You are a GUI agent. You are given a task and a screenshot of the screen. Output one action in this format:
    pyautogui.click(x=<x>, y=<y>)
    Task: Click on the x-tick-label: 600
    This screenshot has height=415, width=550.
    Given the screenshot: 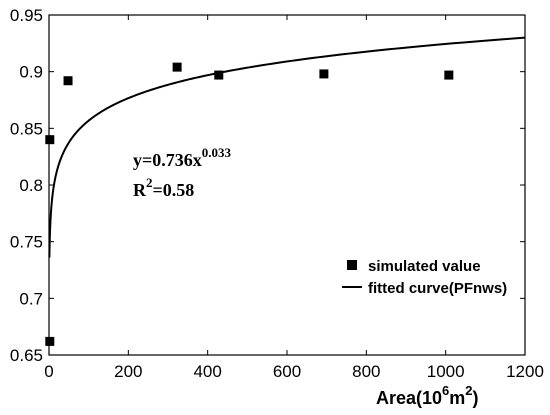 What is the action you would take?
    pyautogui.click(x=287, y=371)
    